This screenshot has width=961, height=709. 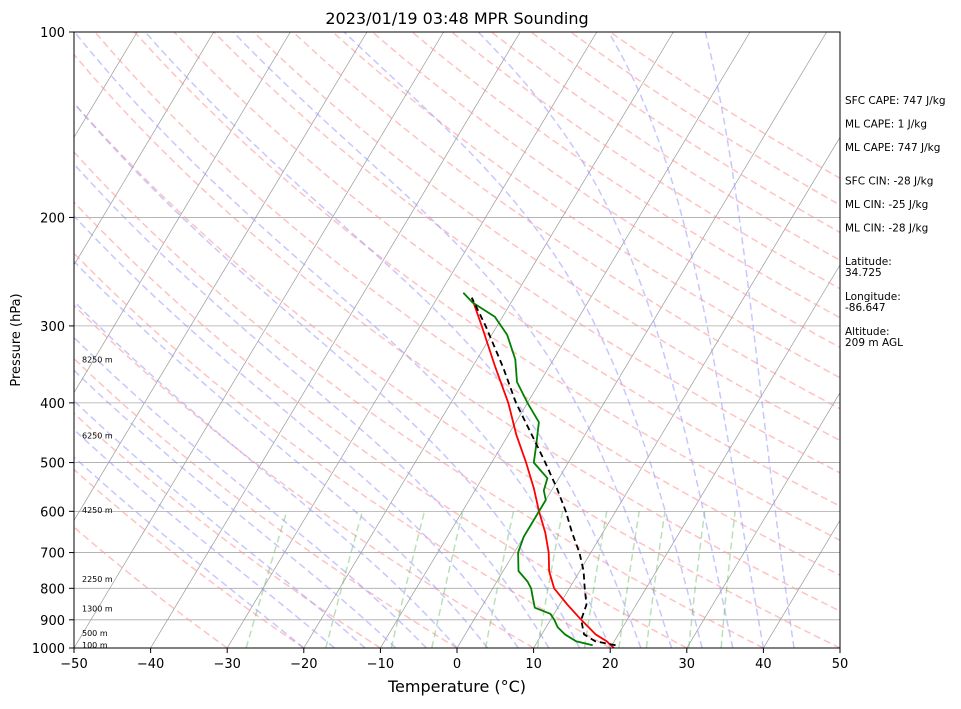 I want to click on annotation-latitude: Latitude:34.725, so click(x=868, y=267).